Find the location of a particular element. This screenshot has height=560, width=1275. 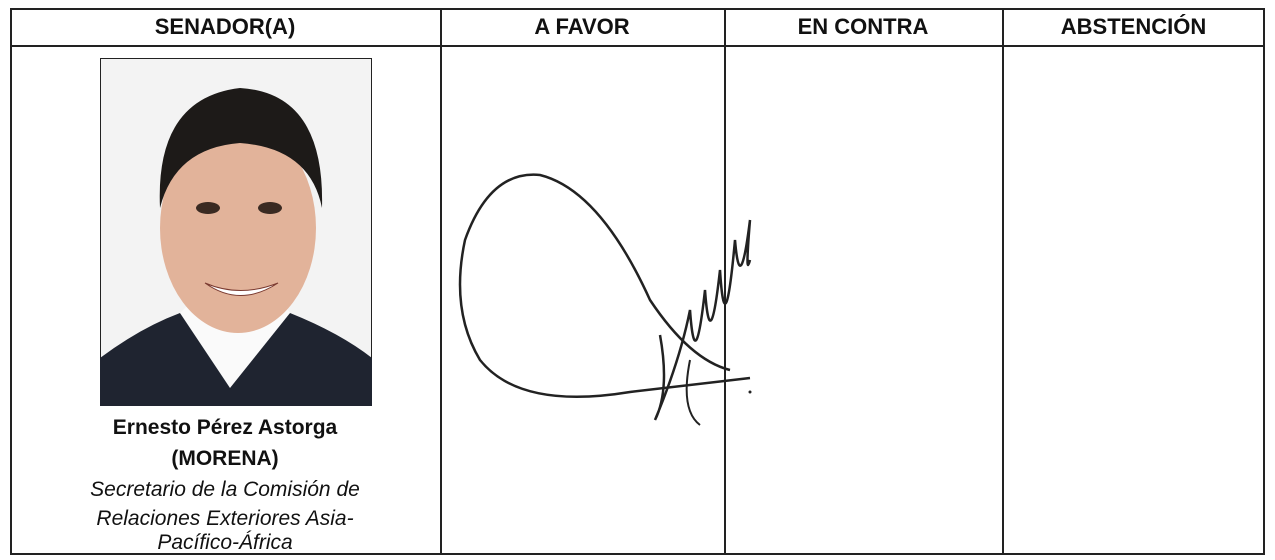

column-header: SENADOR(A) is located at coordinates (225, 26).